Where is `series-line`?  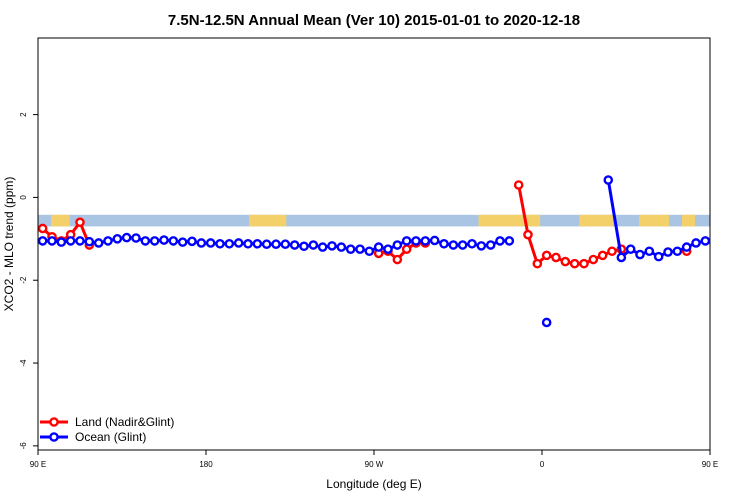 series-line is located at coordinates (732, 232).